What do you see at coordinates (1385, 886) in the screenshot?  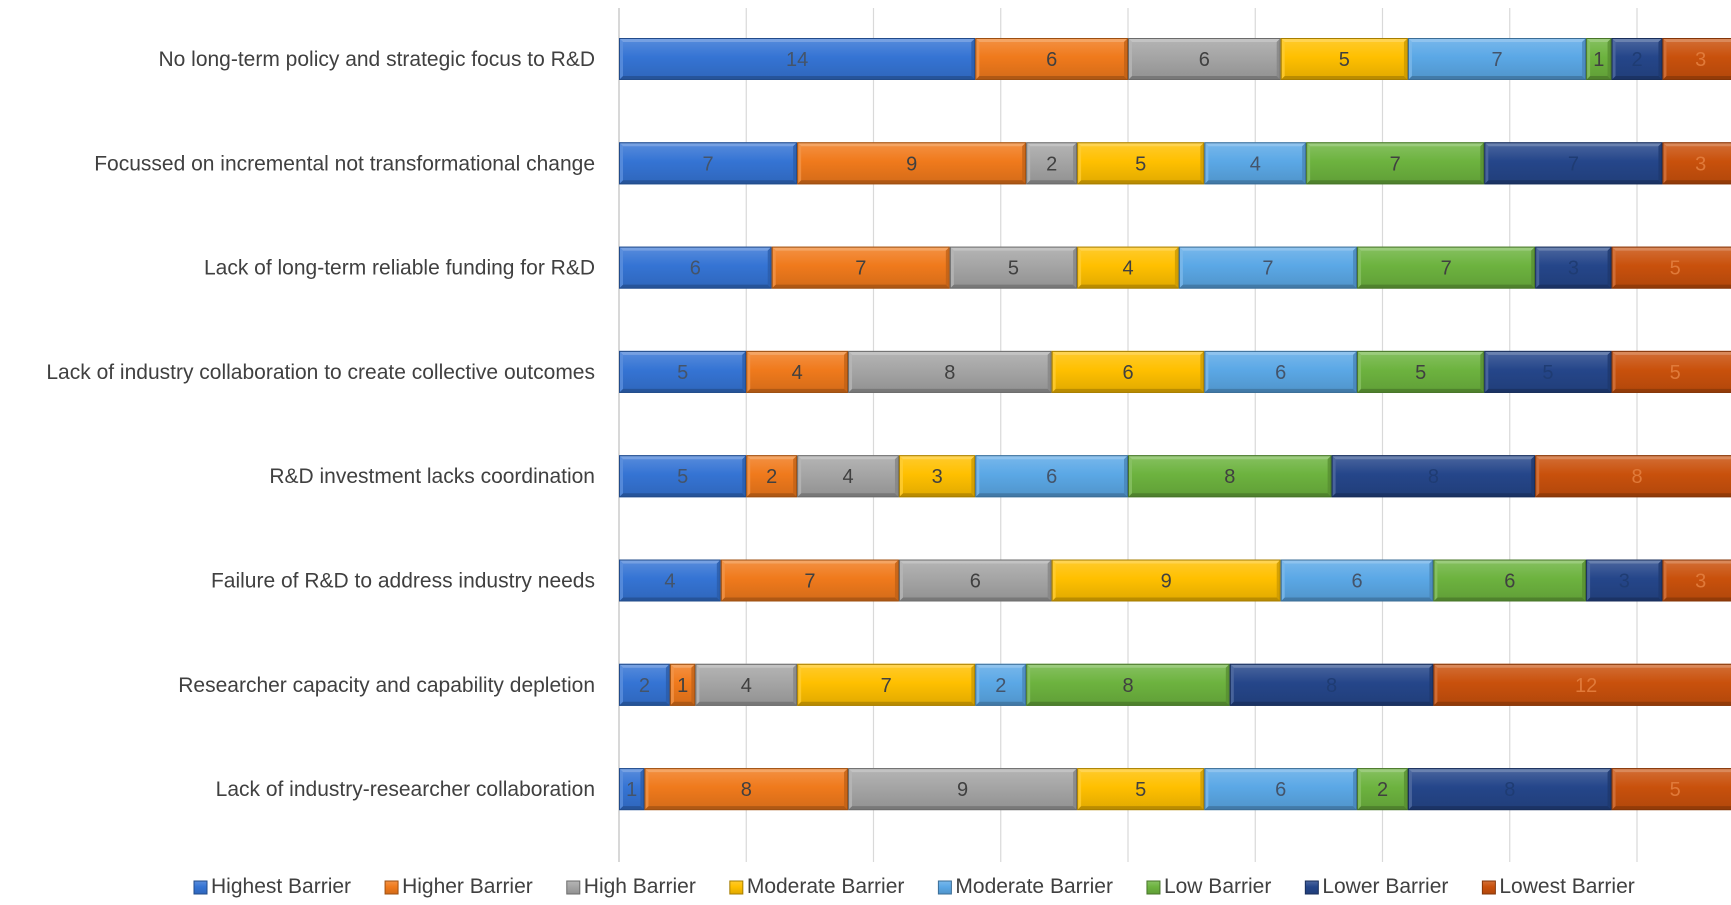 I see `legend-label: Lower Barrier` at bounding box center [1385, 886].